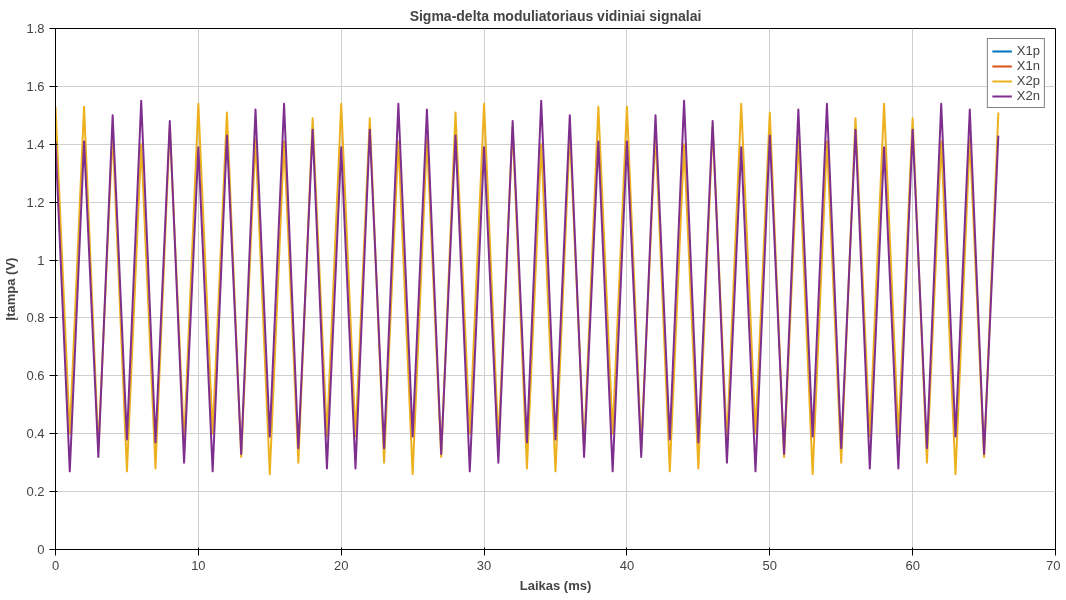  I want to click on y-tick-label: 1.8, so click(35, 28).